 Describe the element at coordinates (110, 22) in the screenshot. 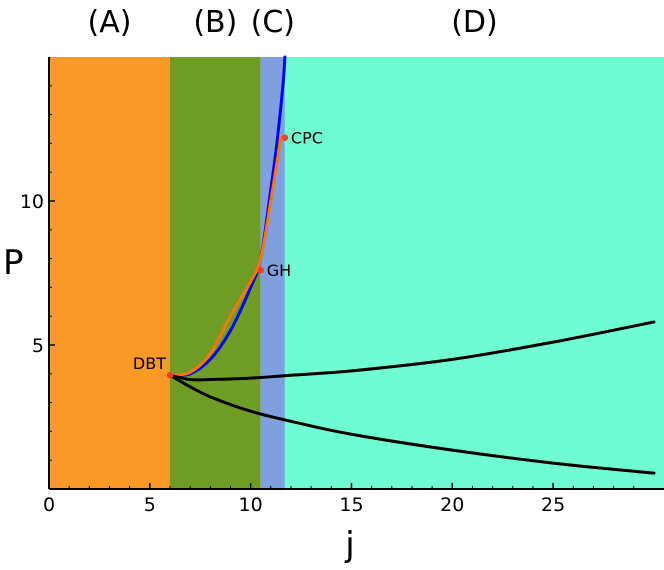

I see `region-label-a: (A)` at that location.